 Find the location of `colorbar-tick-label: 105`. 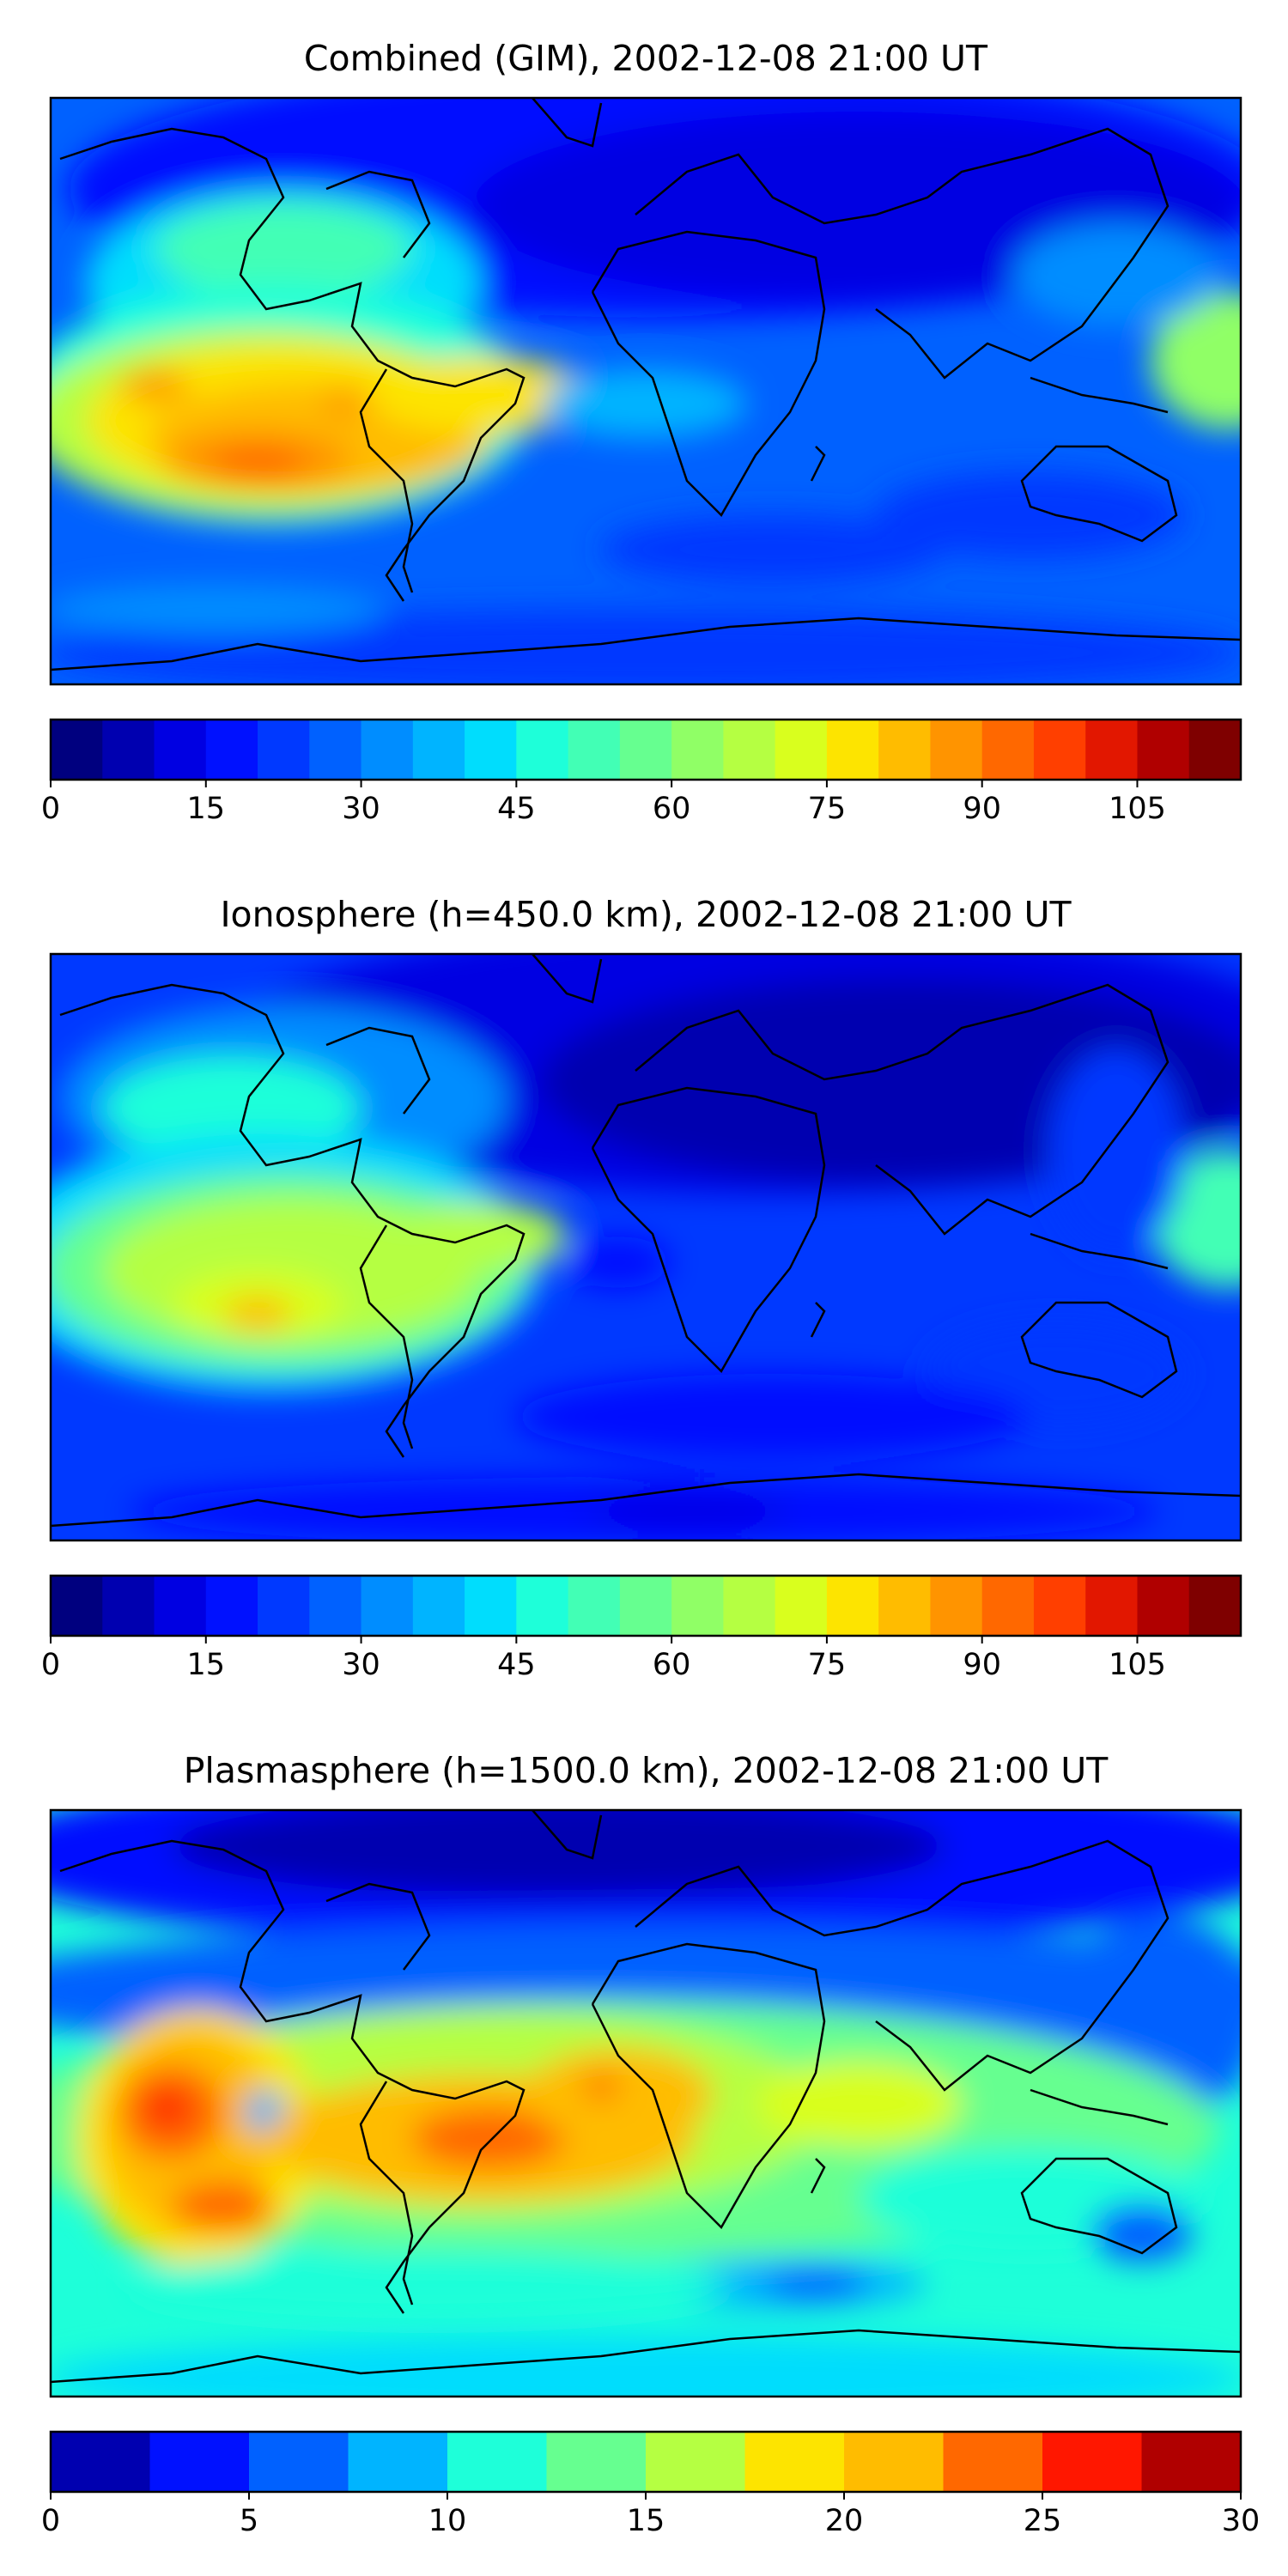

colorbar-tick-label: 105 is located at coordinates (1137, 809).